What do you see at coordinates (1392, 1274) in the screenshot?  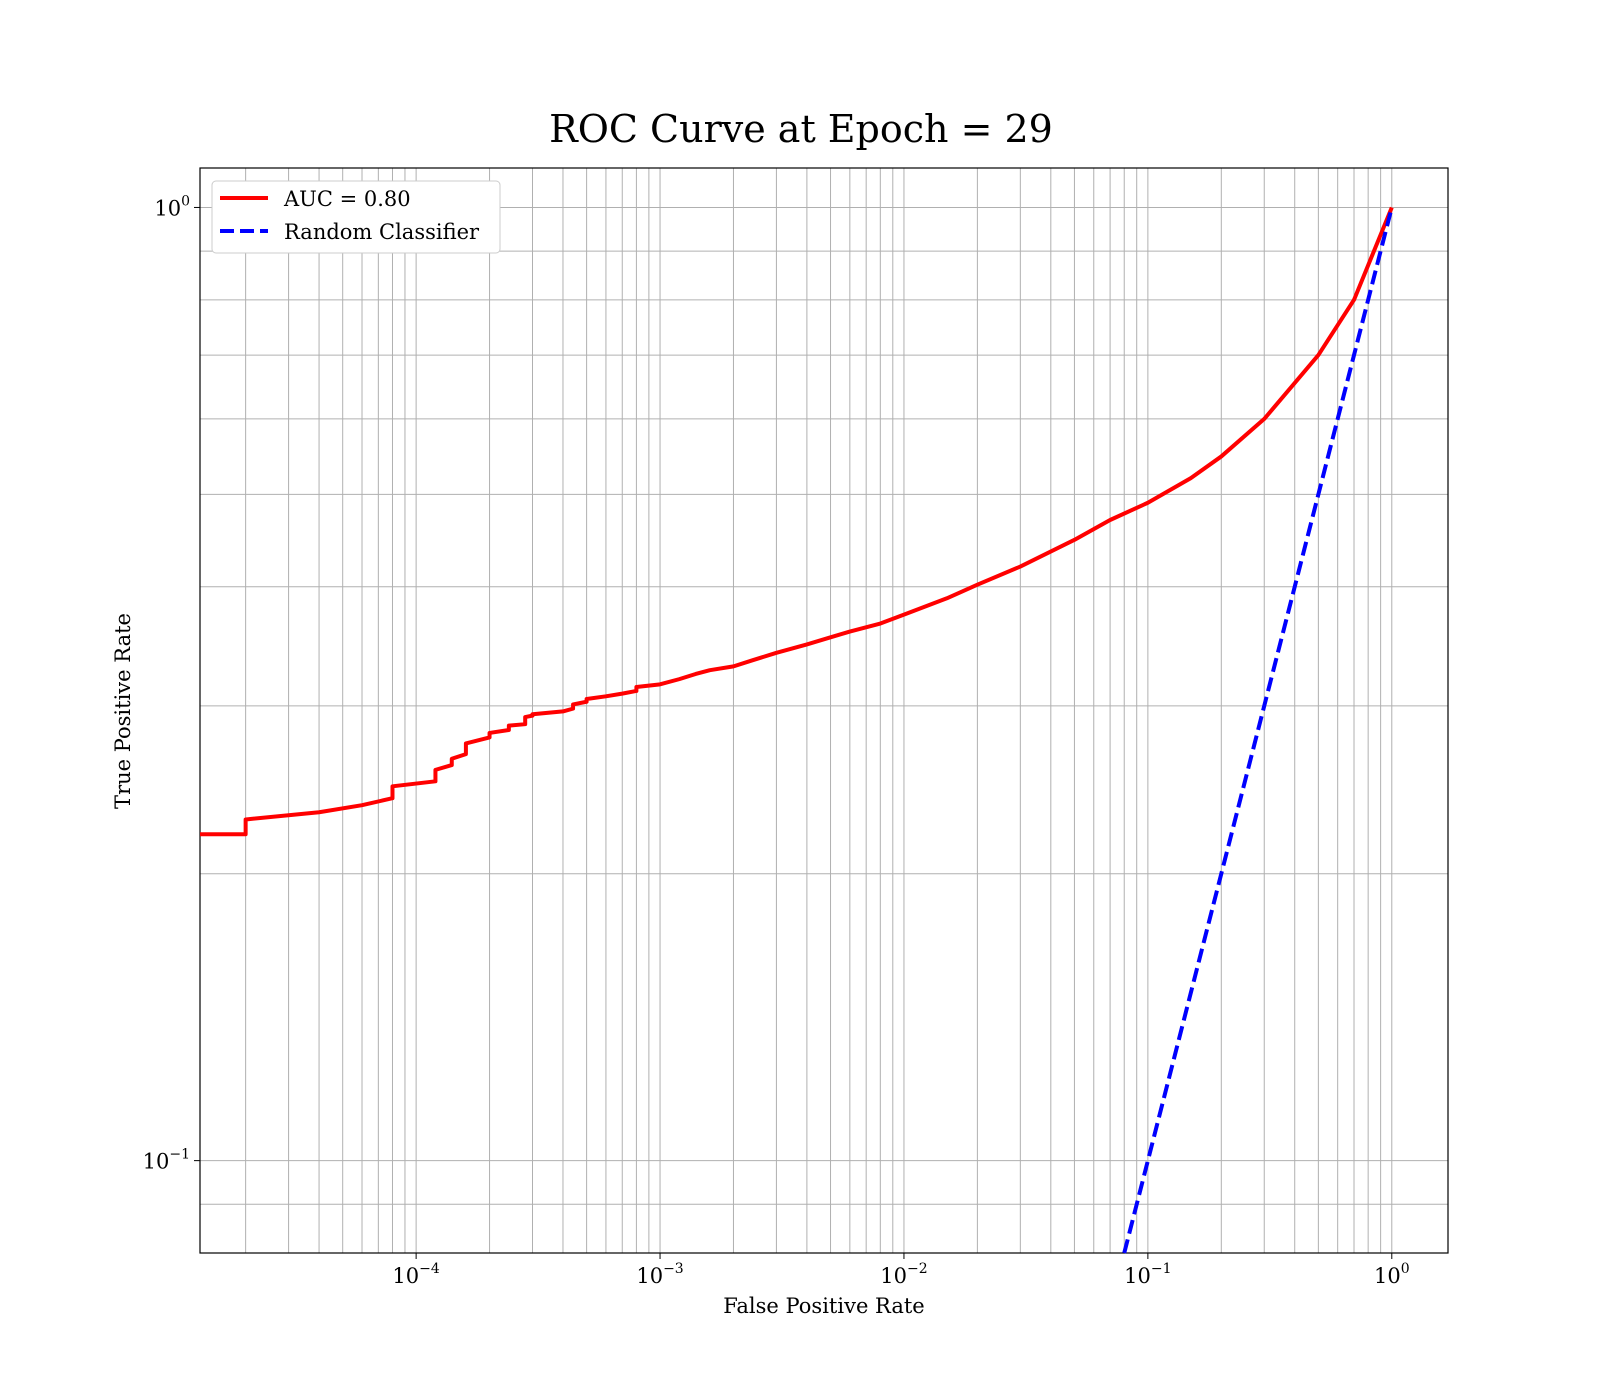 I see `x-tick-label: 10⁰` at bounding box center [1392, 1274].